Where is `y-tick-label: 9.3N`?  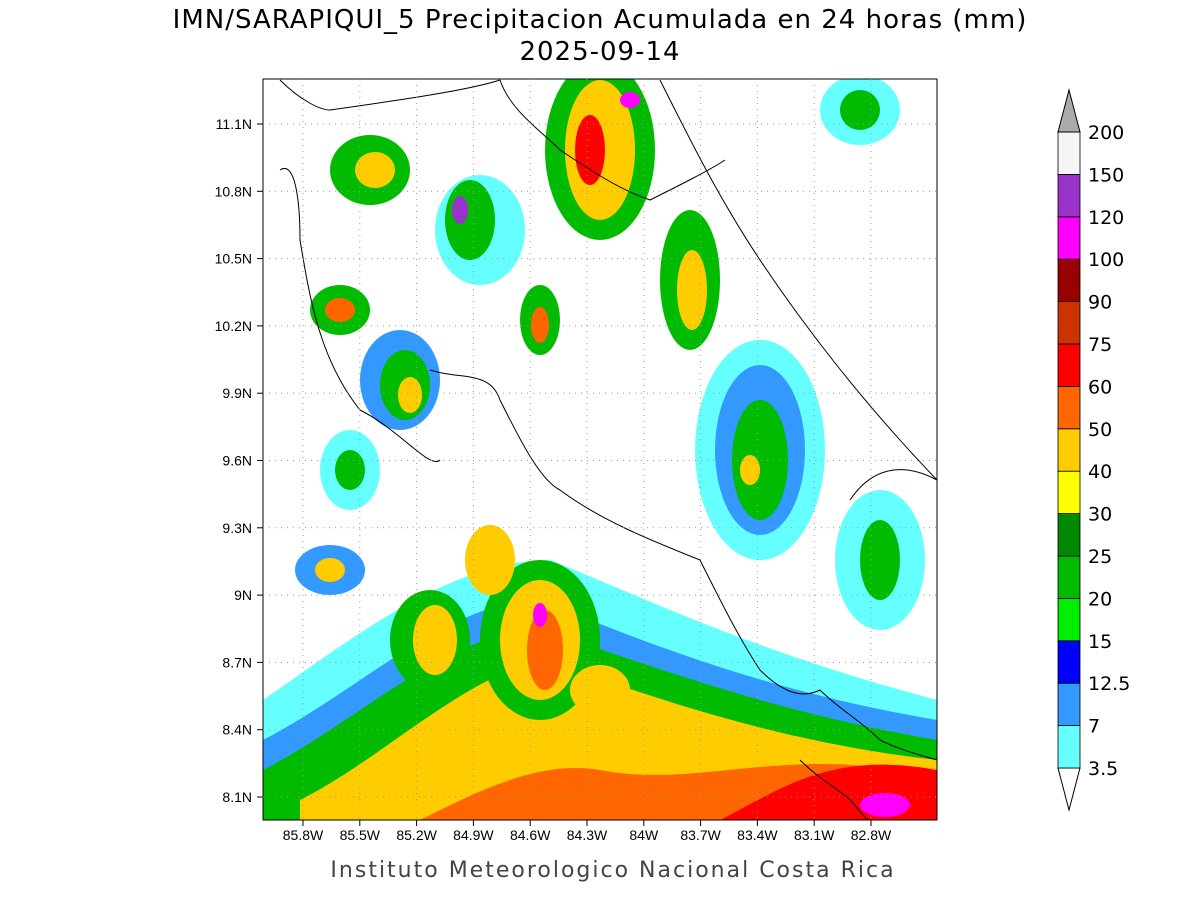 y-tick-label: 9.3N is located at coordinates (237, 528).